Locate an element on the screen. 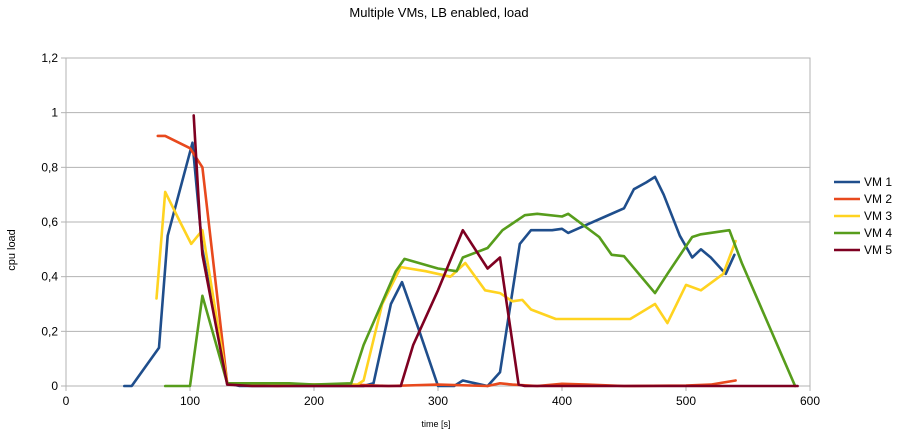  legend-label: VM 1 is located at coordinates (878, 182).